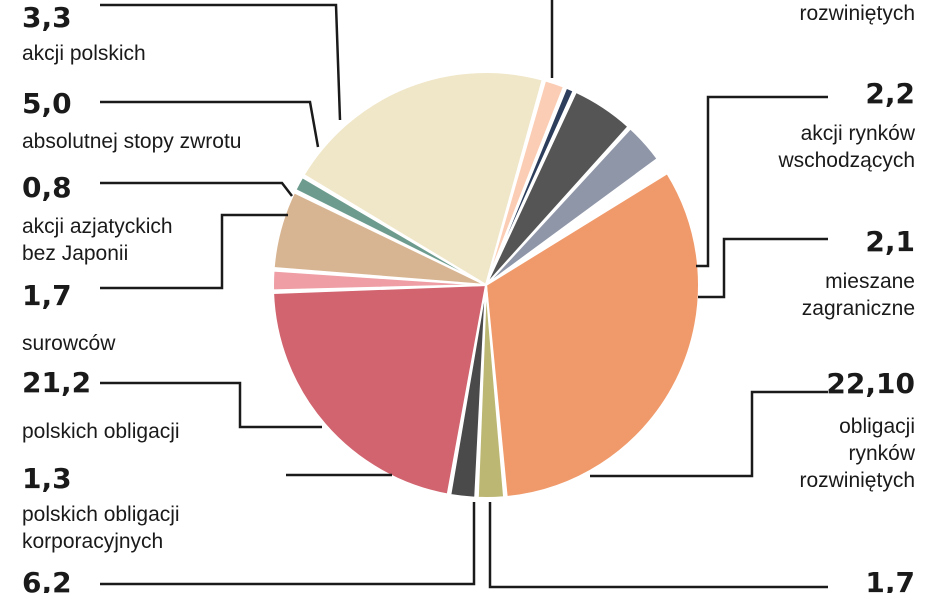 The image size is (948, 593). What do you see at coordinates (877, 426) in the screenshot?
I see `slice-category-label: obligacji` at bounding box center [877, 426].